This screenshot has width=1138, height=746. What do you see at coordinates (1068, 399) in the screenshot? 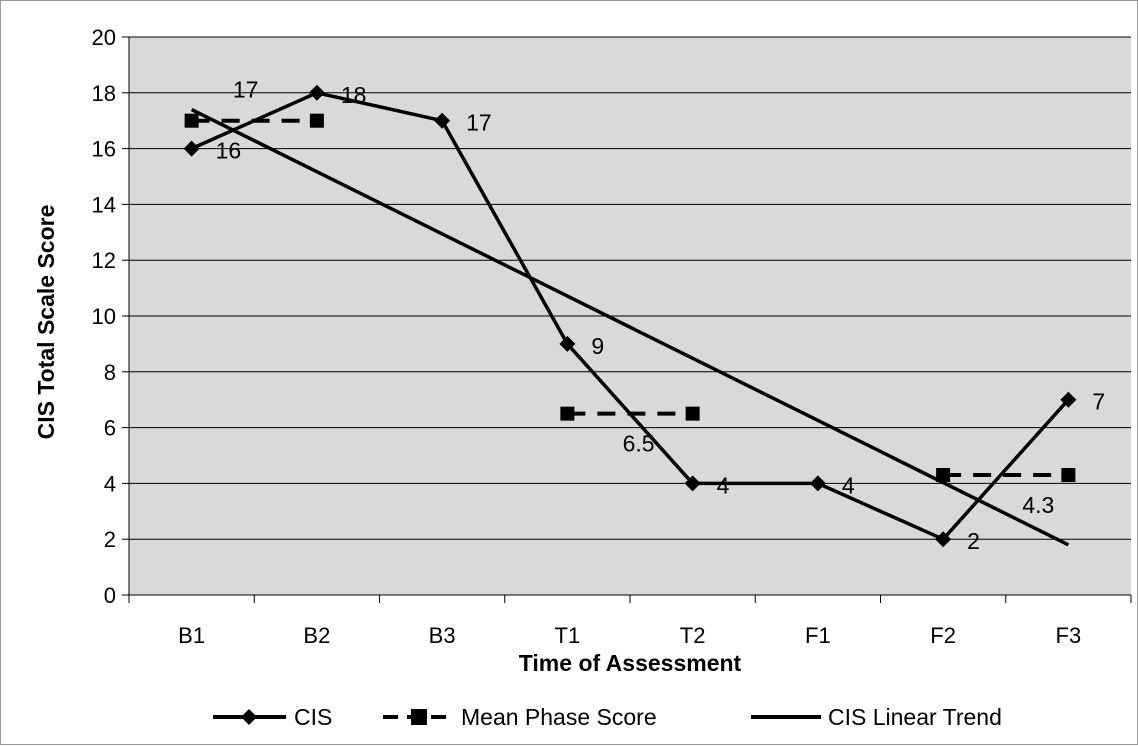
I see `cis-point-f3` at bounding box center [1068, 399].